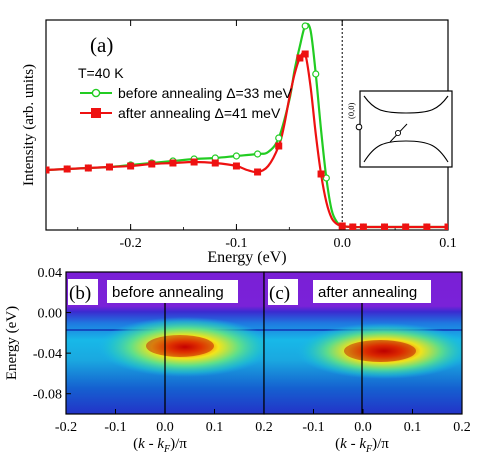 This screenshot has width=498, height=465. Describe the element at coordinates (399, 129) in the screenshot. I see `fermi-surface-inset: (0,0)` at that location.